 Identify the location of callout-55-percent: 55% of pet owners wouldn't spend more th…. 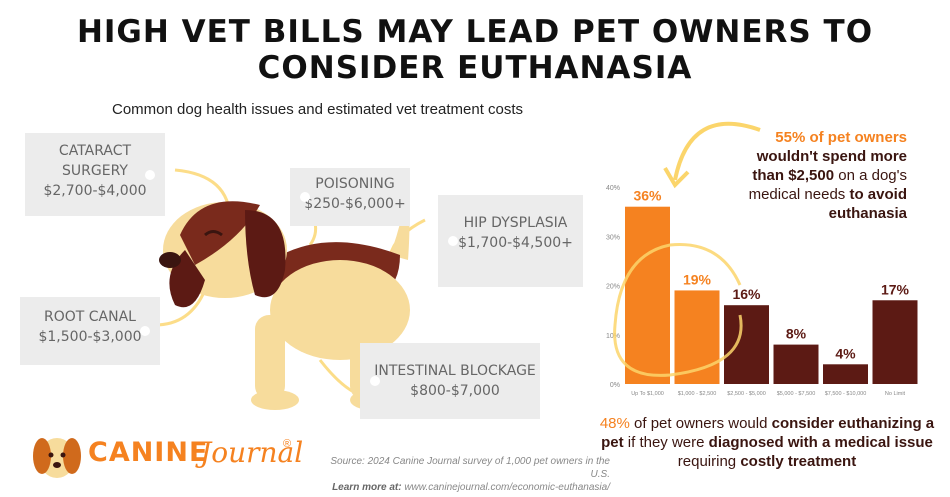
(809, 175).